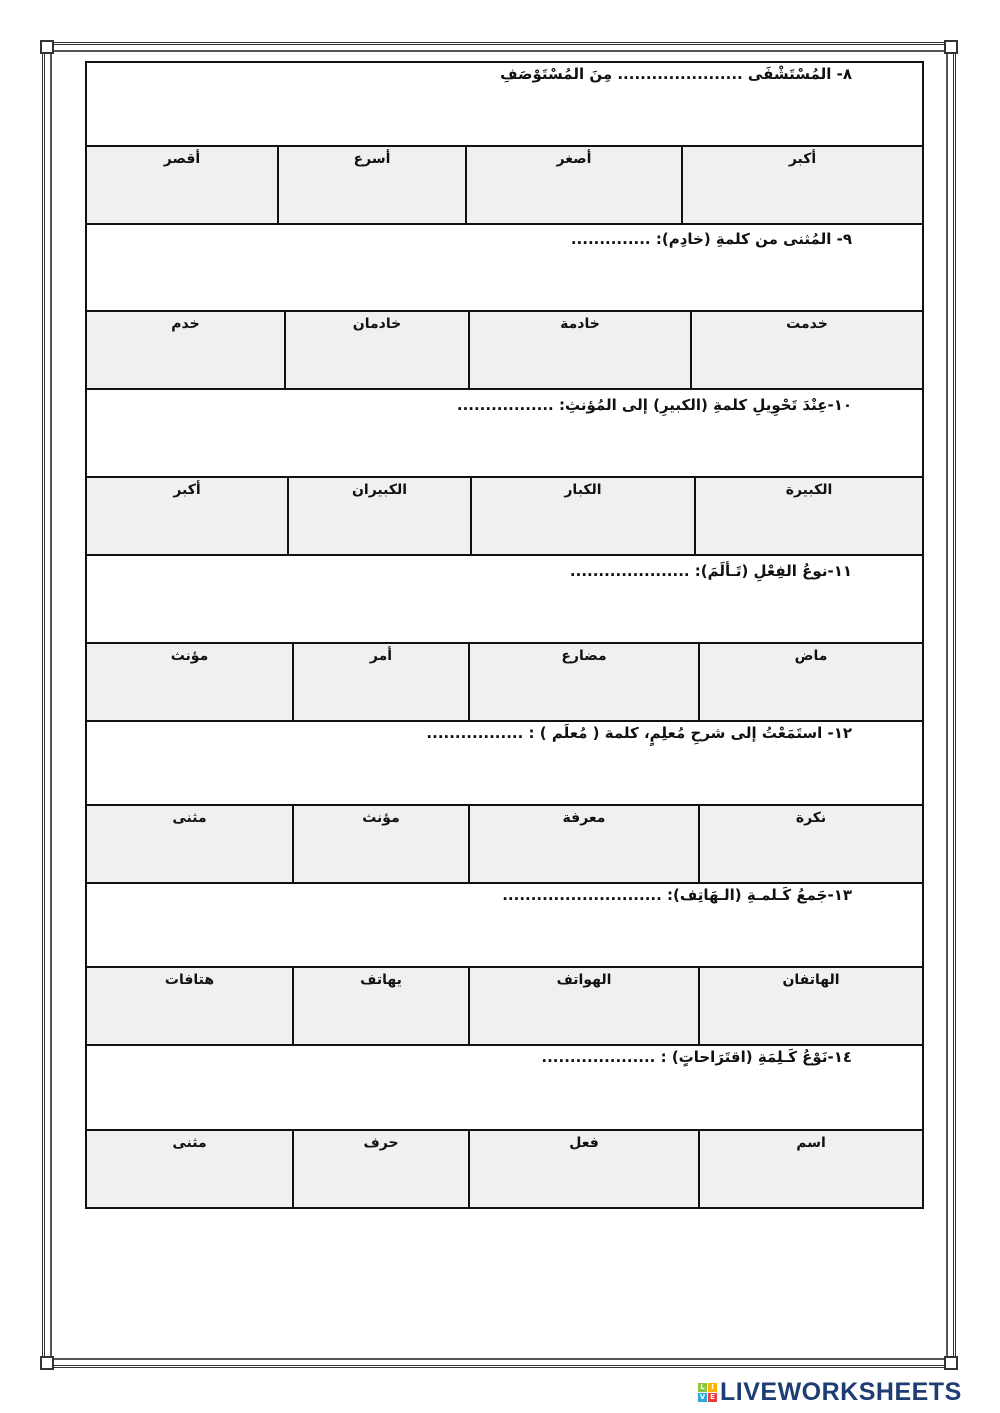  I want to click on option: فعل, so click(583, 1169).